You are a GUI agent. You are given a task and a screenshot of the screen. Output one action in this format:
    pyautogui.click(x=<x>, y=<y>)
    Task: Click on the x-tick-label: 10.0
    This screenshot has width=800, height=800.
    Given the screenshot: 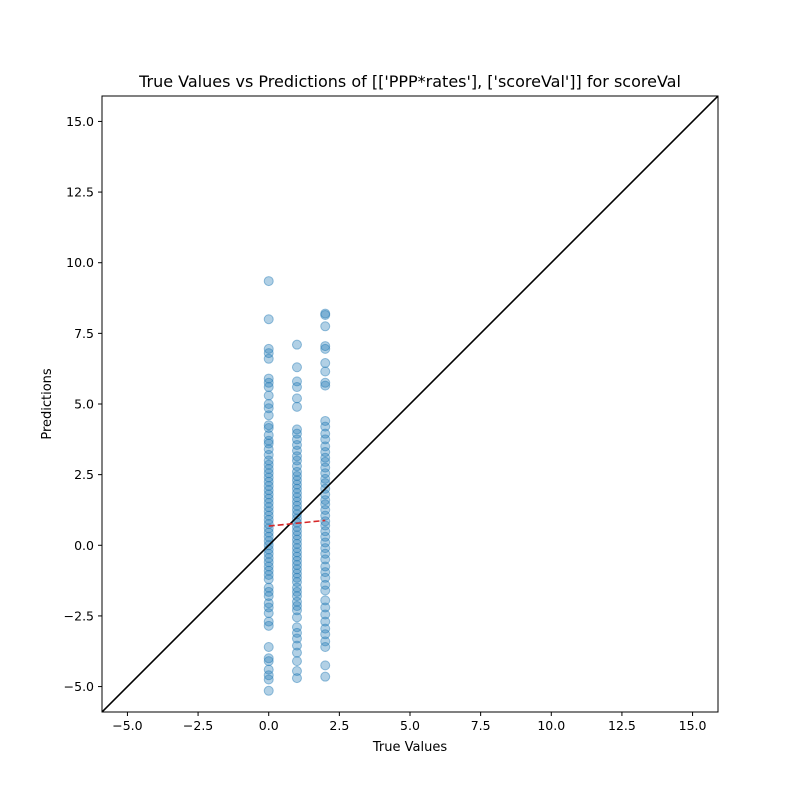 What is the action you would take?
    pyautogui.click(x=551, y=725)
    